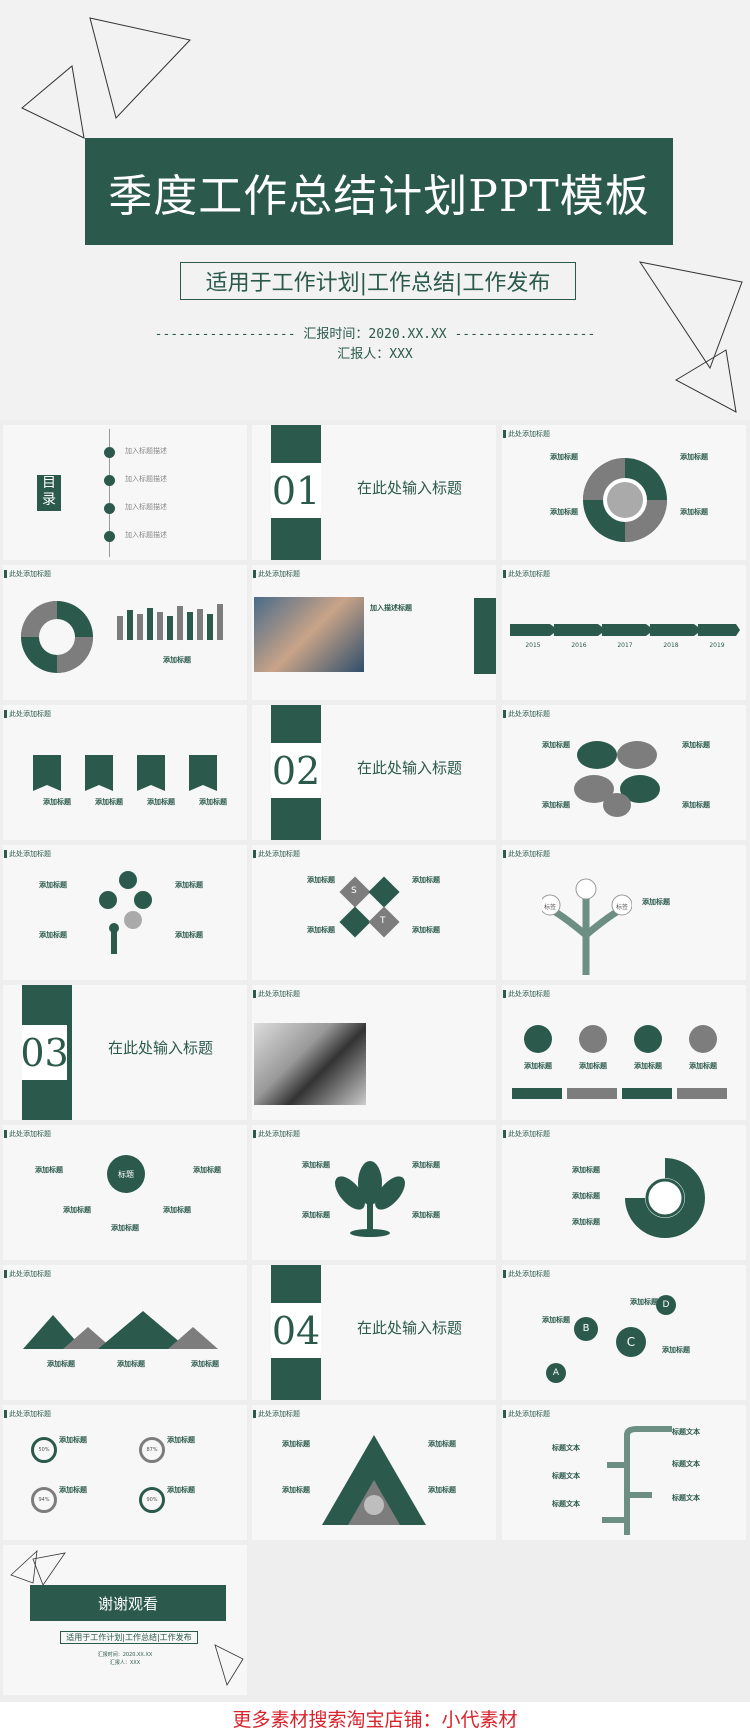 The width and height of the screenshot is (750, 1734). What do you see at coordinates (624, 1052) in the screenshot?
I see `slide-icon-buttons: 此处添加标题 添加标题 添加标题 添加标题 添加标题` at bounding box center [624, 1052].